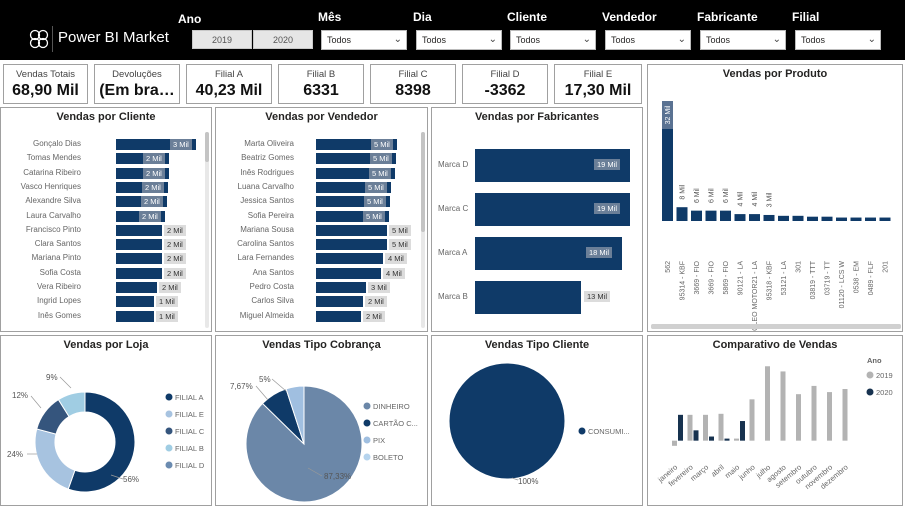 This screenshot has height=507, width=905. I want to click on dia-dropdown: Todos ⌄, so click(459, 40).